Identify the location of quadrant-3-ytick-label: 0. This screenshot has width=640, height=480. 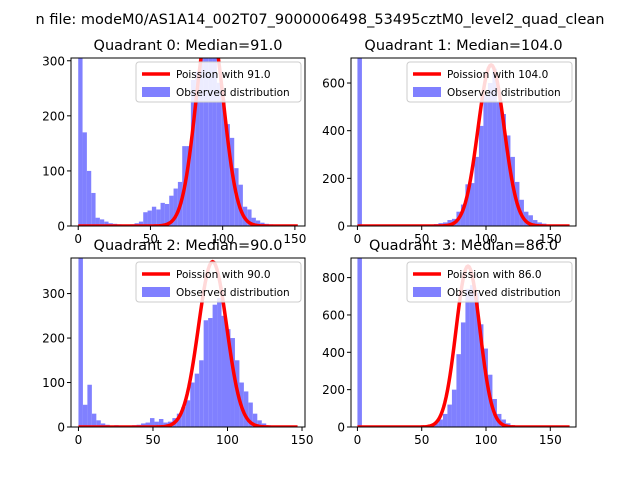
(341, 428).